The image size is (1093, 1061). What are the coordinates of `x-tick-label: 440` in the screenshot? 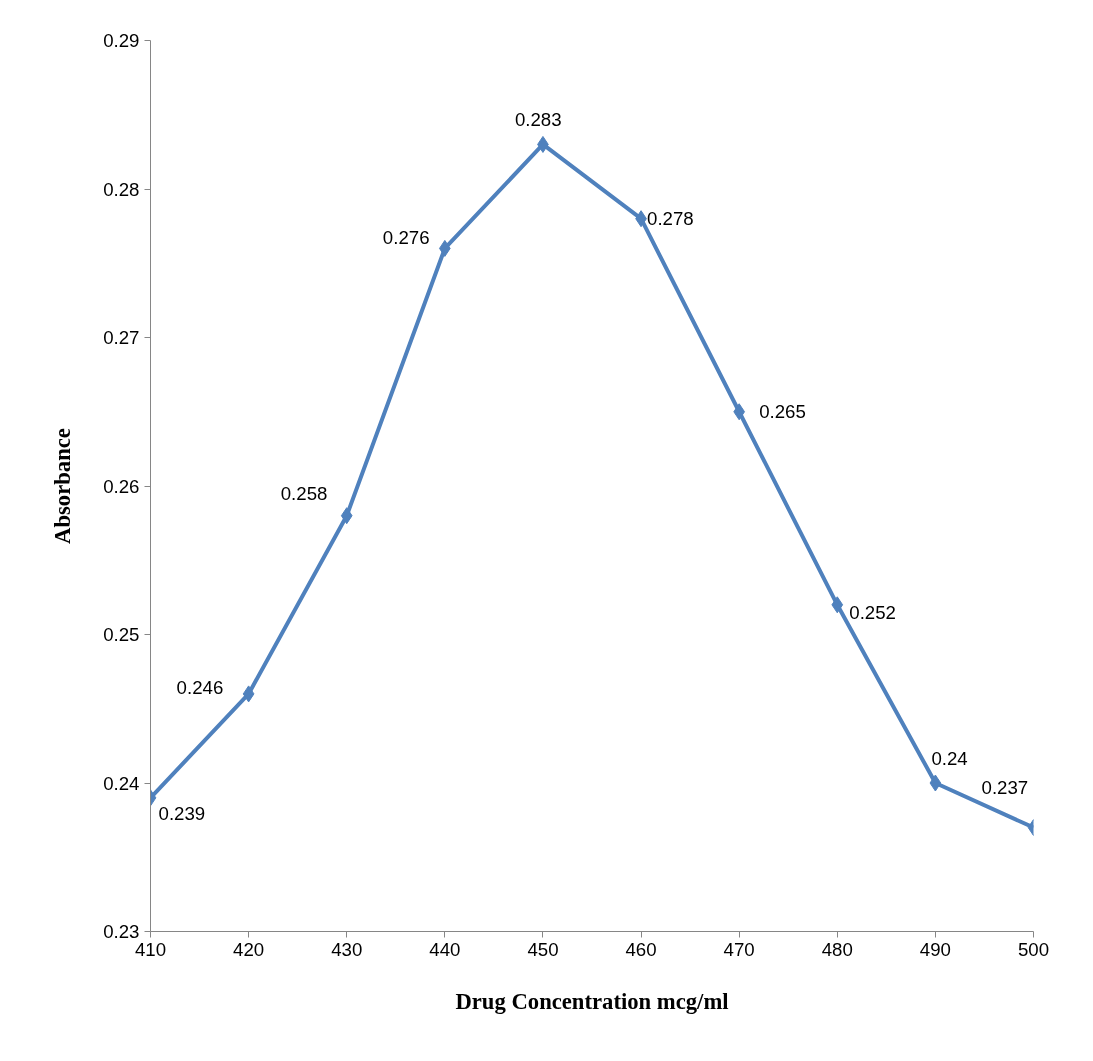 It's located at (445, 949).